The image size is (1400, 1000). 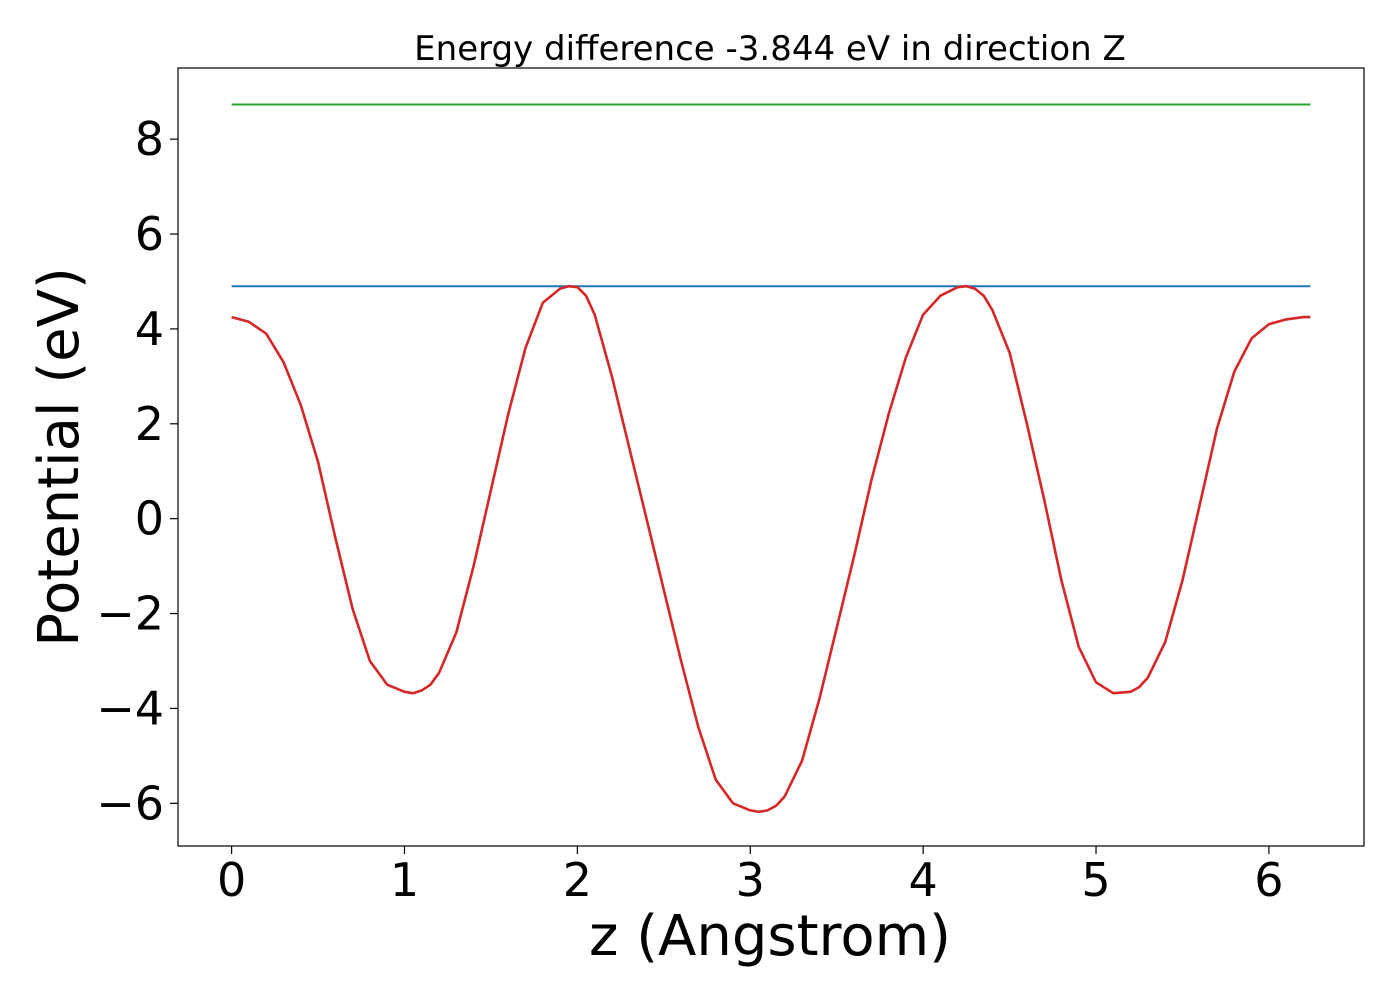 I want to click on y-tick-label: 2, so click(x=149, y=424).